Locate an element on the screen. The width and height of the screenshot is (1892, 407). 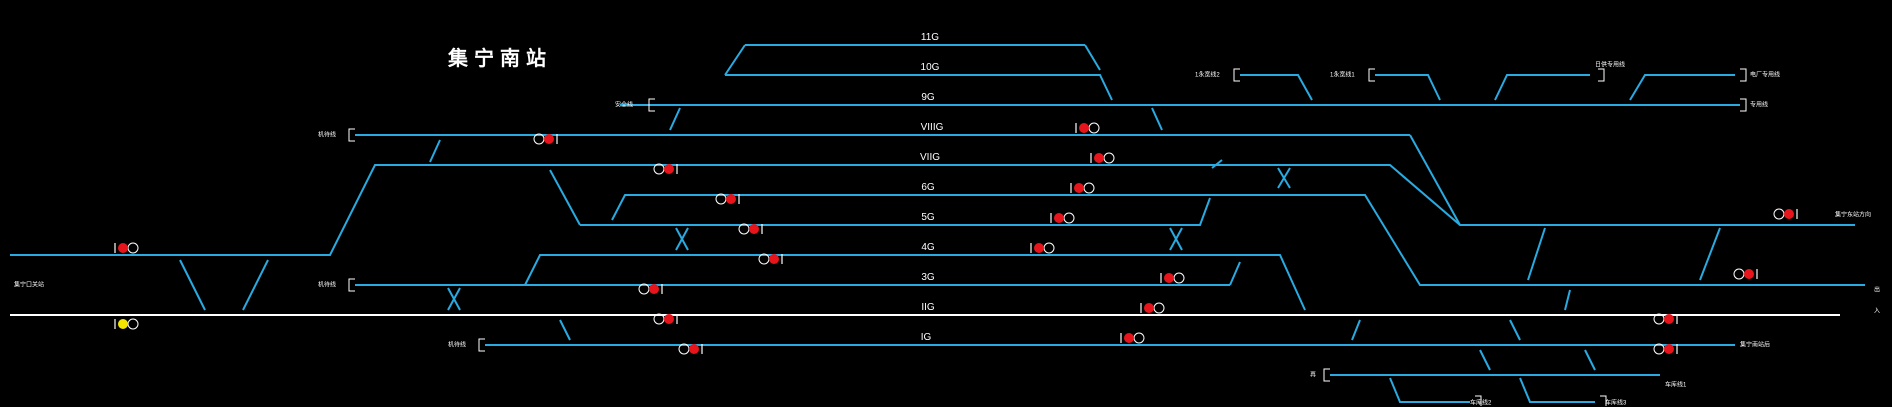
signal-6G-west is located at coordinates (727, 199).